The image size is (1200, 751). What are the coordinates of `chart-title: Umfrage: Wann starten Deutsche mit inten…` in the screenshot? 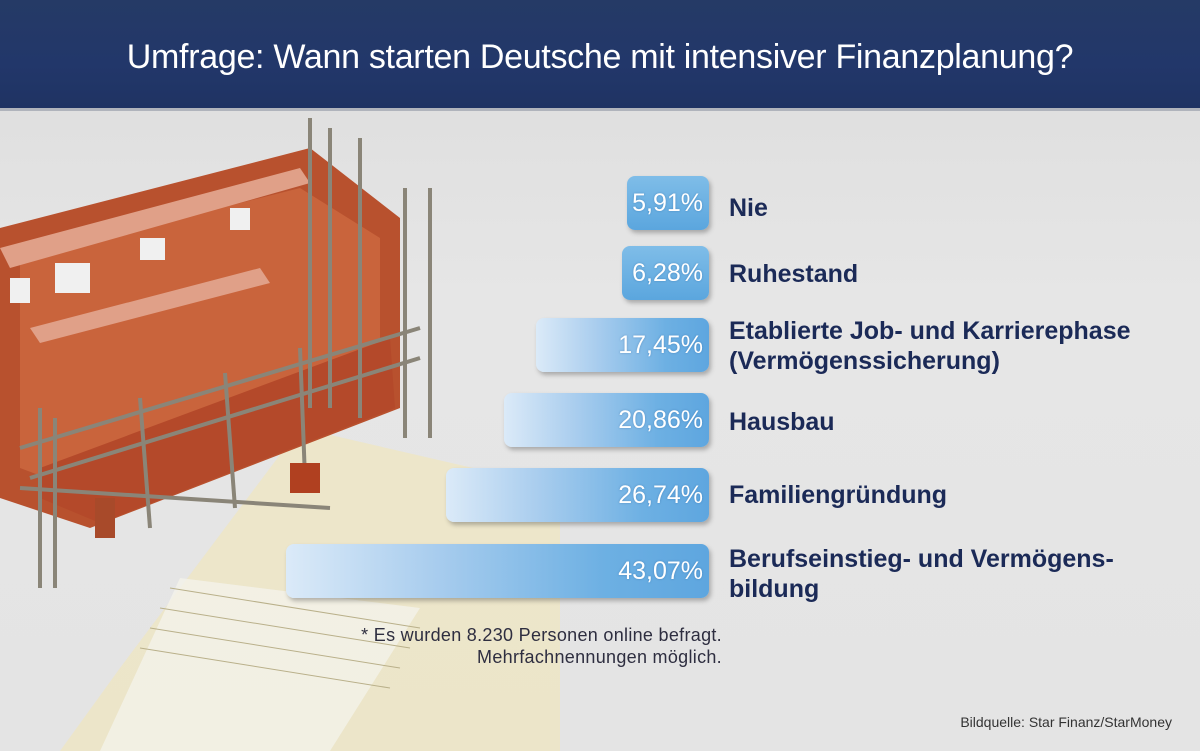 It's located at (600, 57).